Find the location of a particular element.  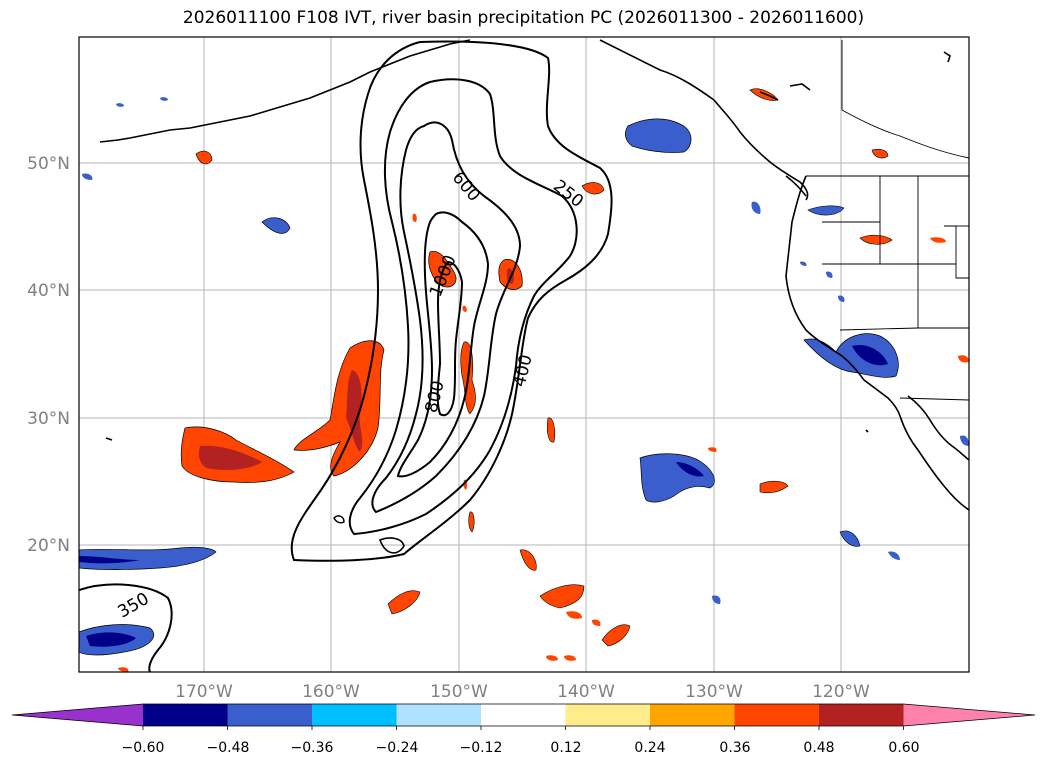

lat-label-40n: 40°N is located at coordinates (48, 291).